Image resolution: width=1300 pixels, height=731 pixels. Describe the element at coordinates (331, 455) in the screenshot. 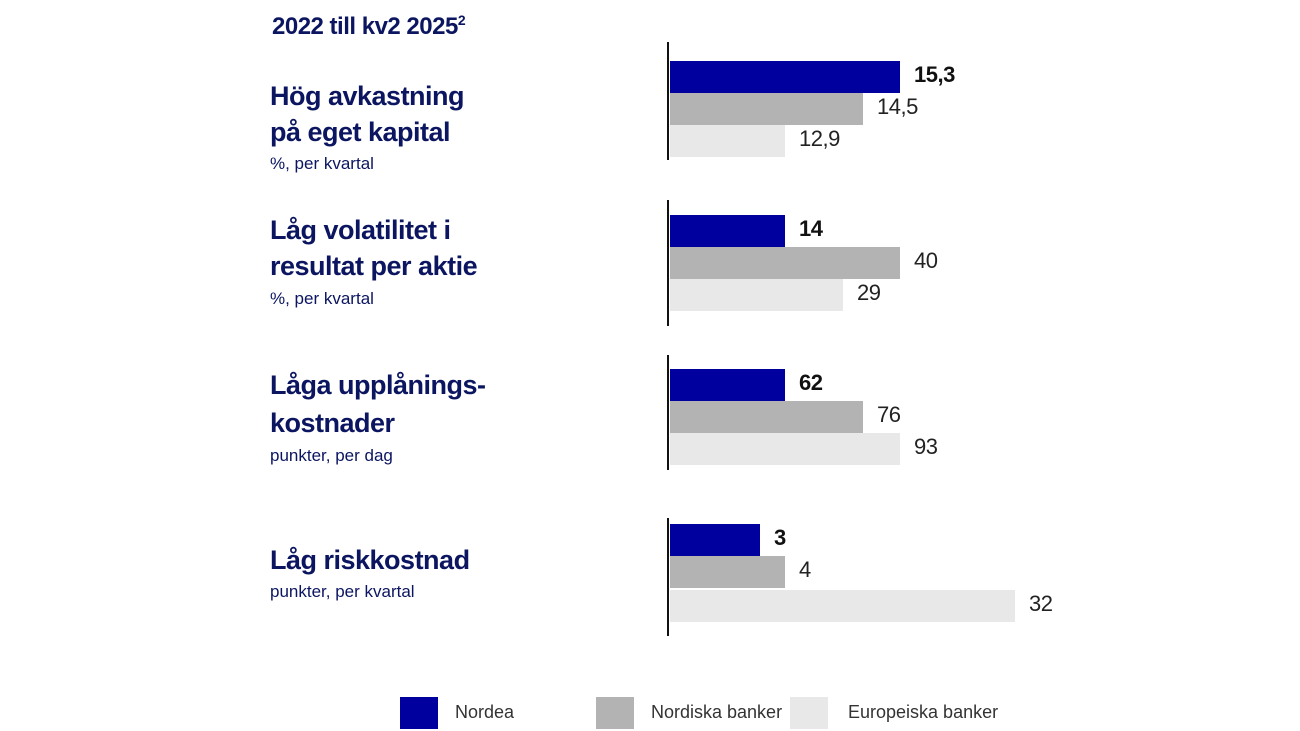

I see `group-subtitle: punkter, per dag` at that location.